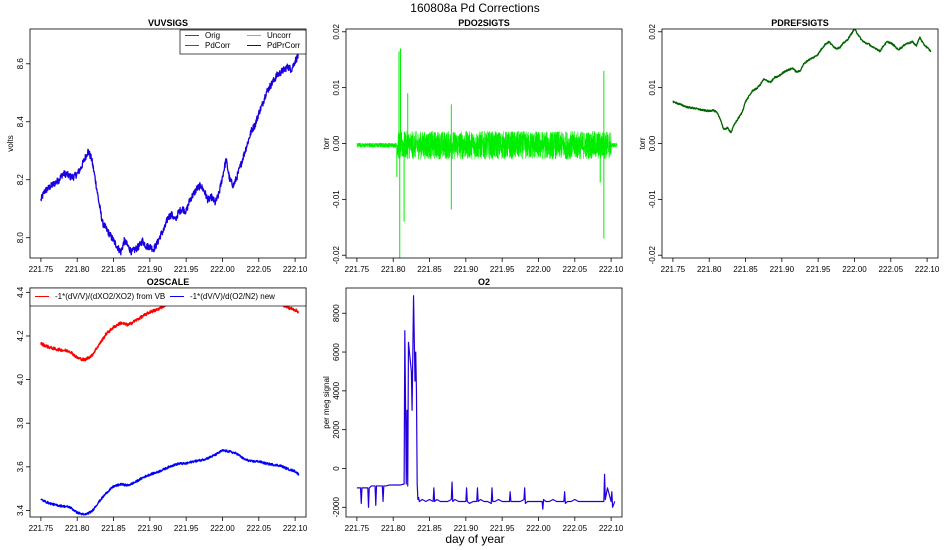 The height and width of the screenshot is (550, 950). I want to click on y-tick-label: 8.0, so click(20, 238).